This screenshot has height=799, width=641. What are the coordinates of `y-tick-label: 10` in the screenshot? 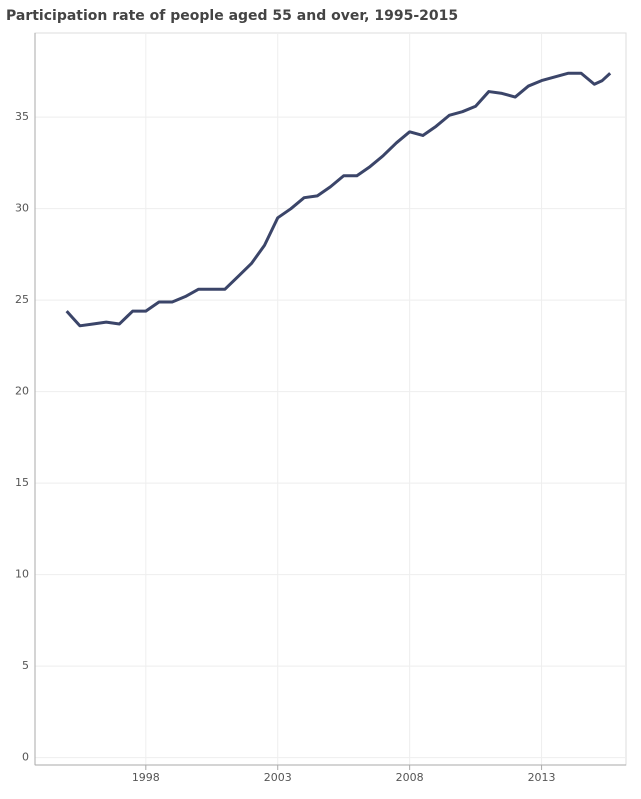 It's located at (22, 574).